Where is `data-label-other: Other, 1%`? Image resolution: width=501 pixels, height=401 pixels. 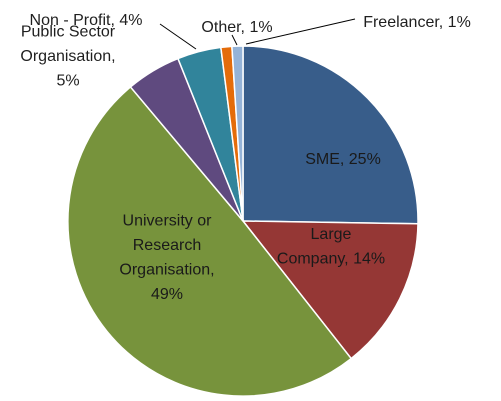
data-label-other: Other, 1% is located at coordinates (236, 27).